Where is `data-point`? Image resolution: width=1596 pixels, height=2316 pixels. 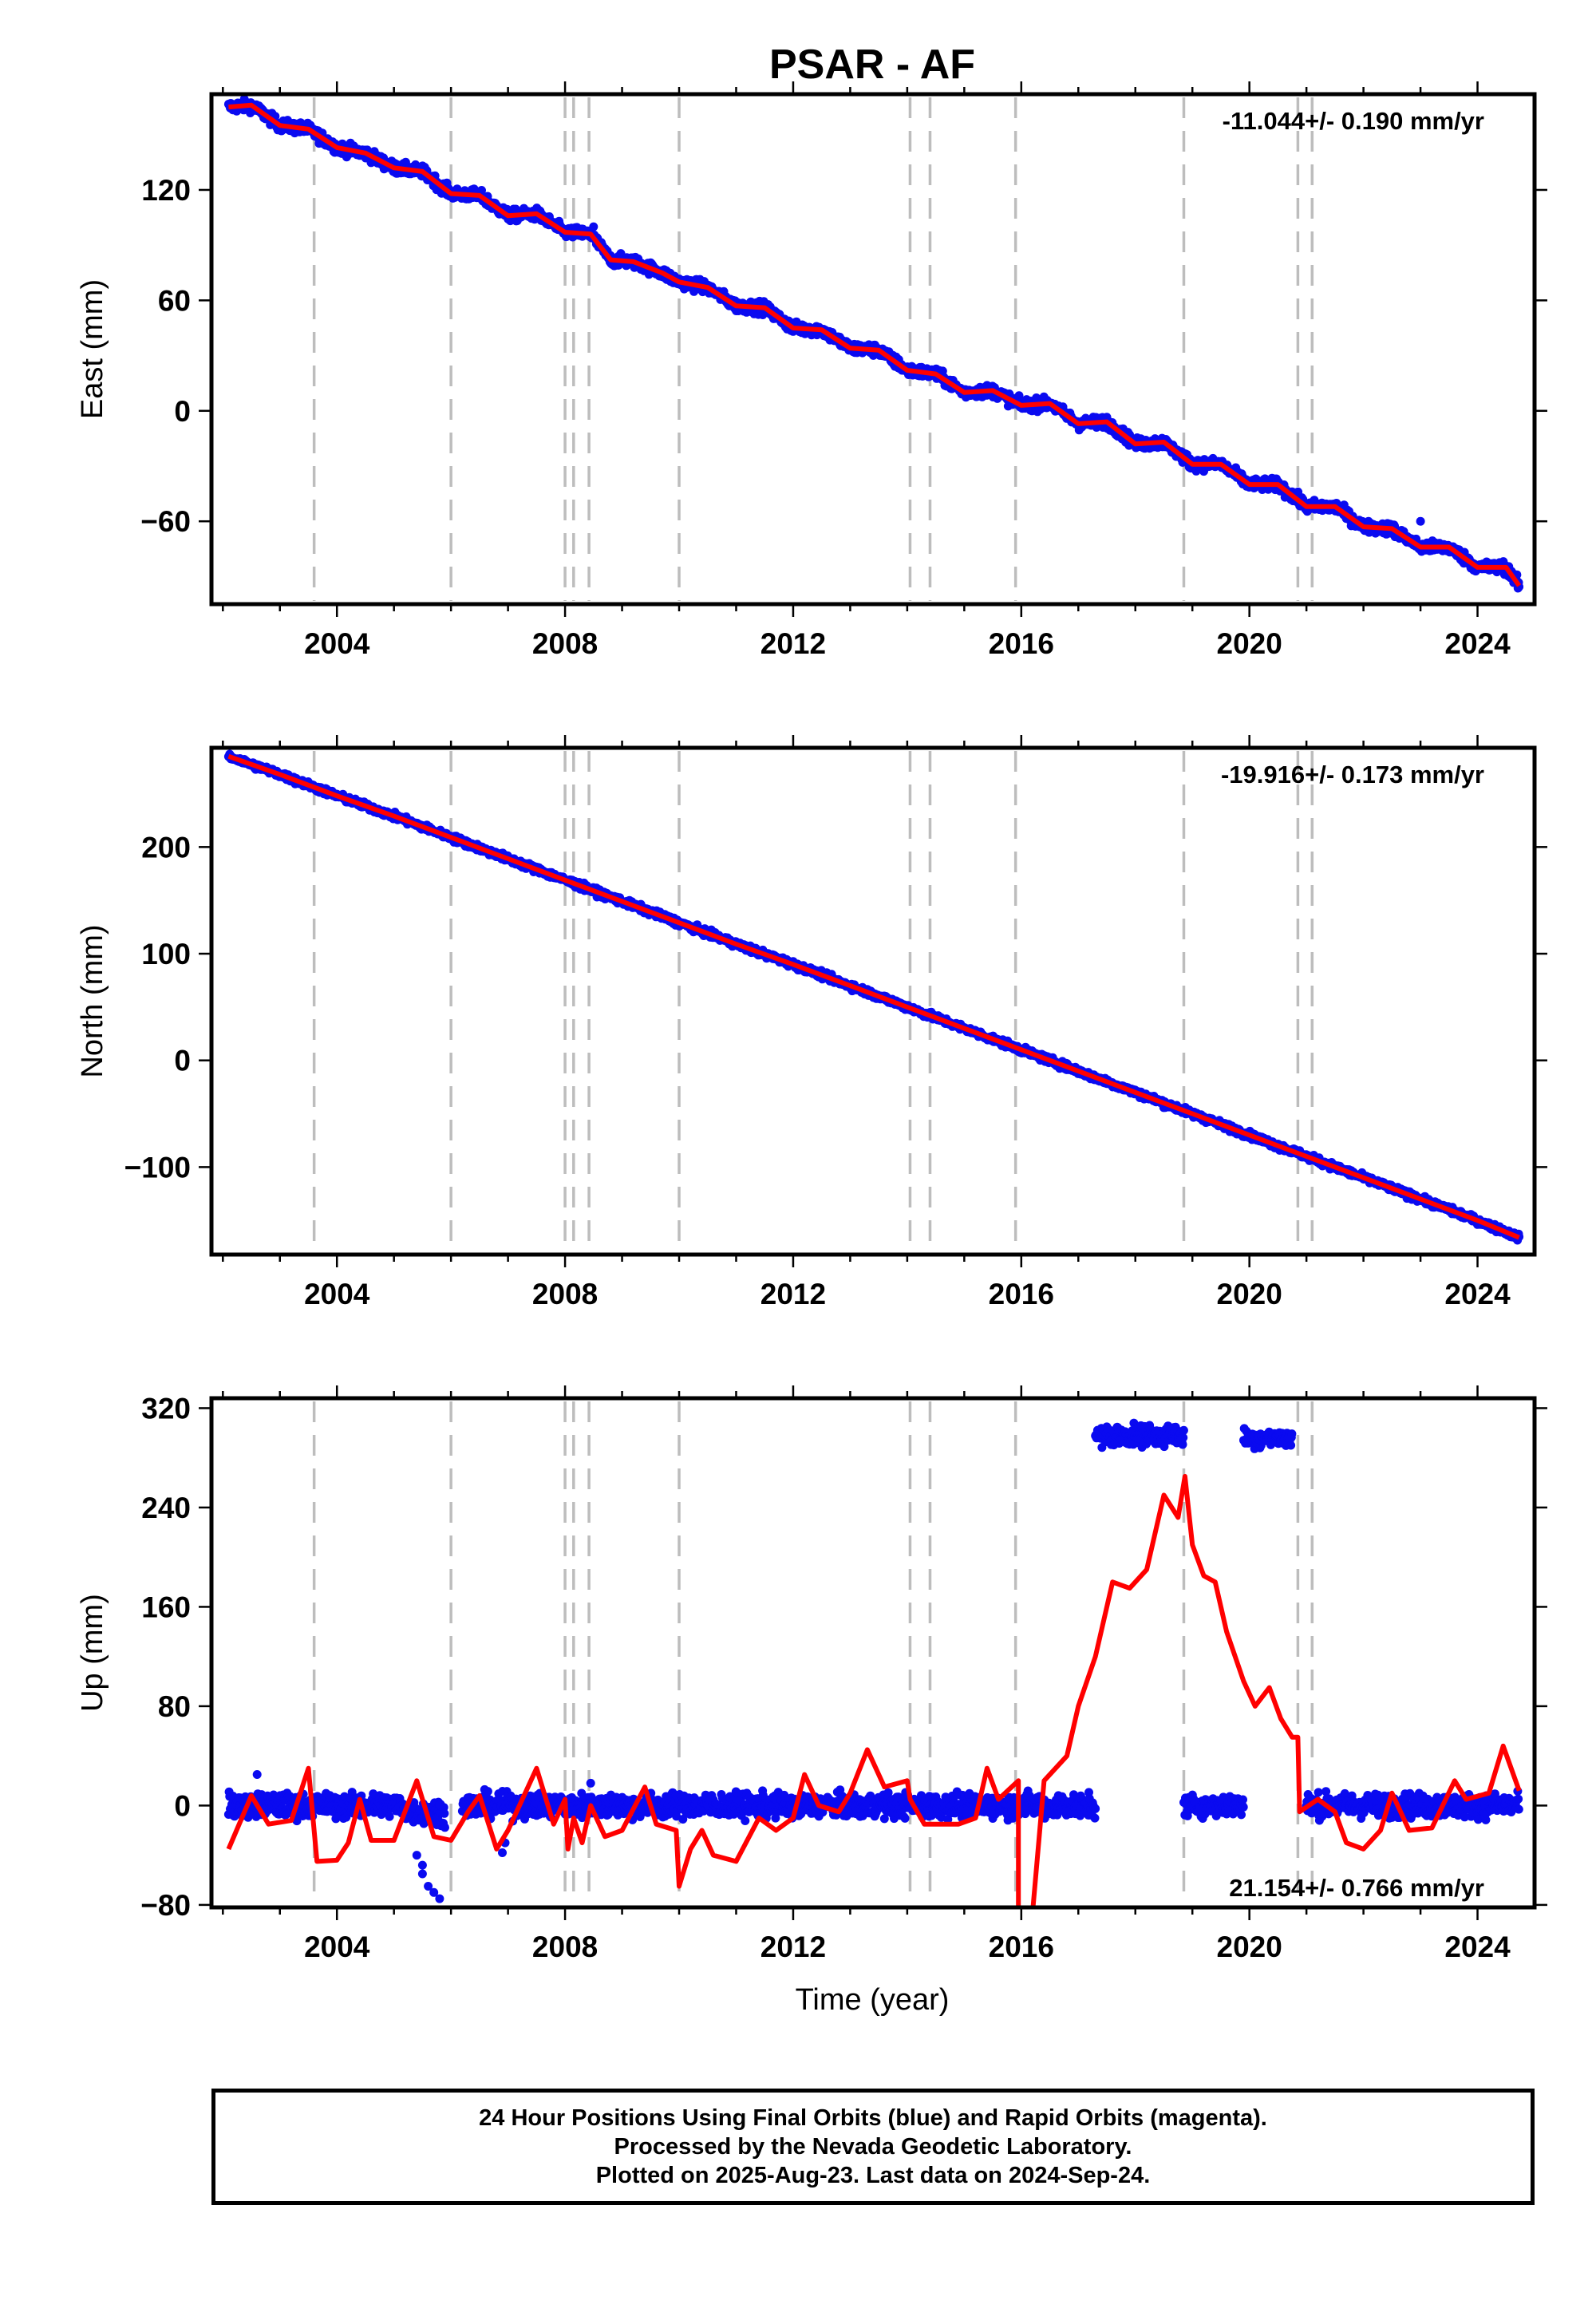
data-point is located at coordinates (481, 190).